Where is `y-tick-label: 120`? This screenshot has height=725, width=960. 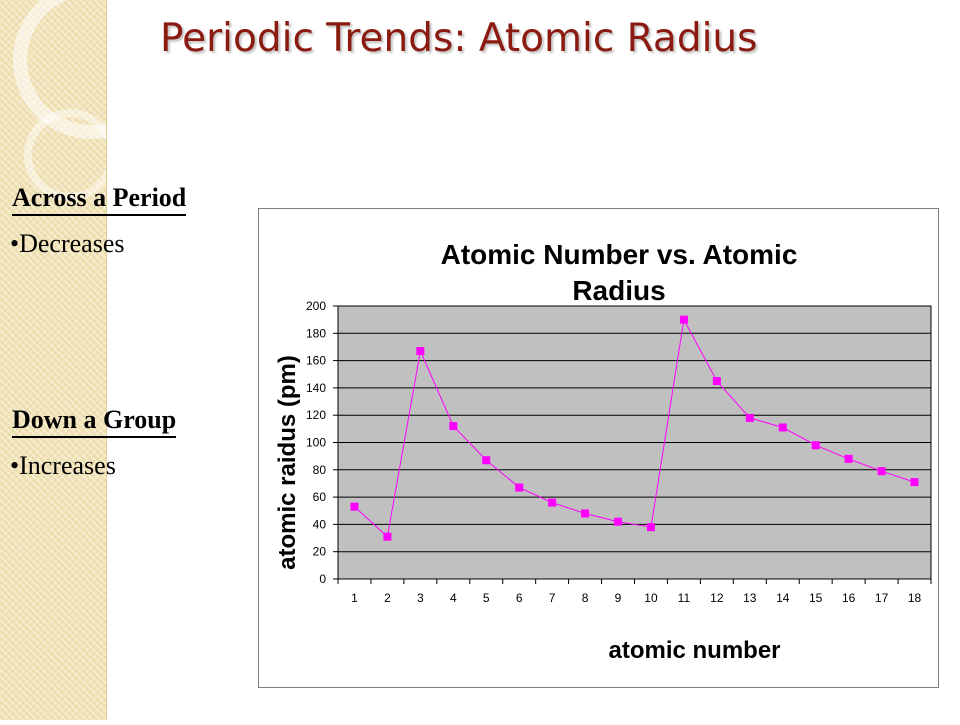 y-tick-label: 120 is located at coordinates (316, 415).